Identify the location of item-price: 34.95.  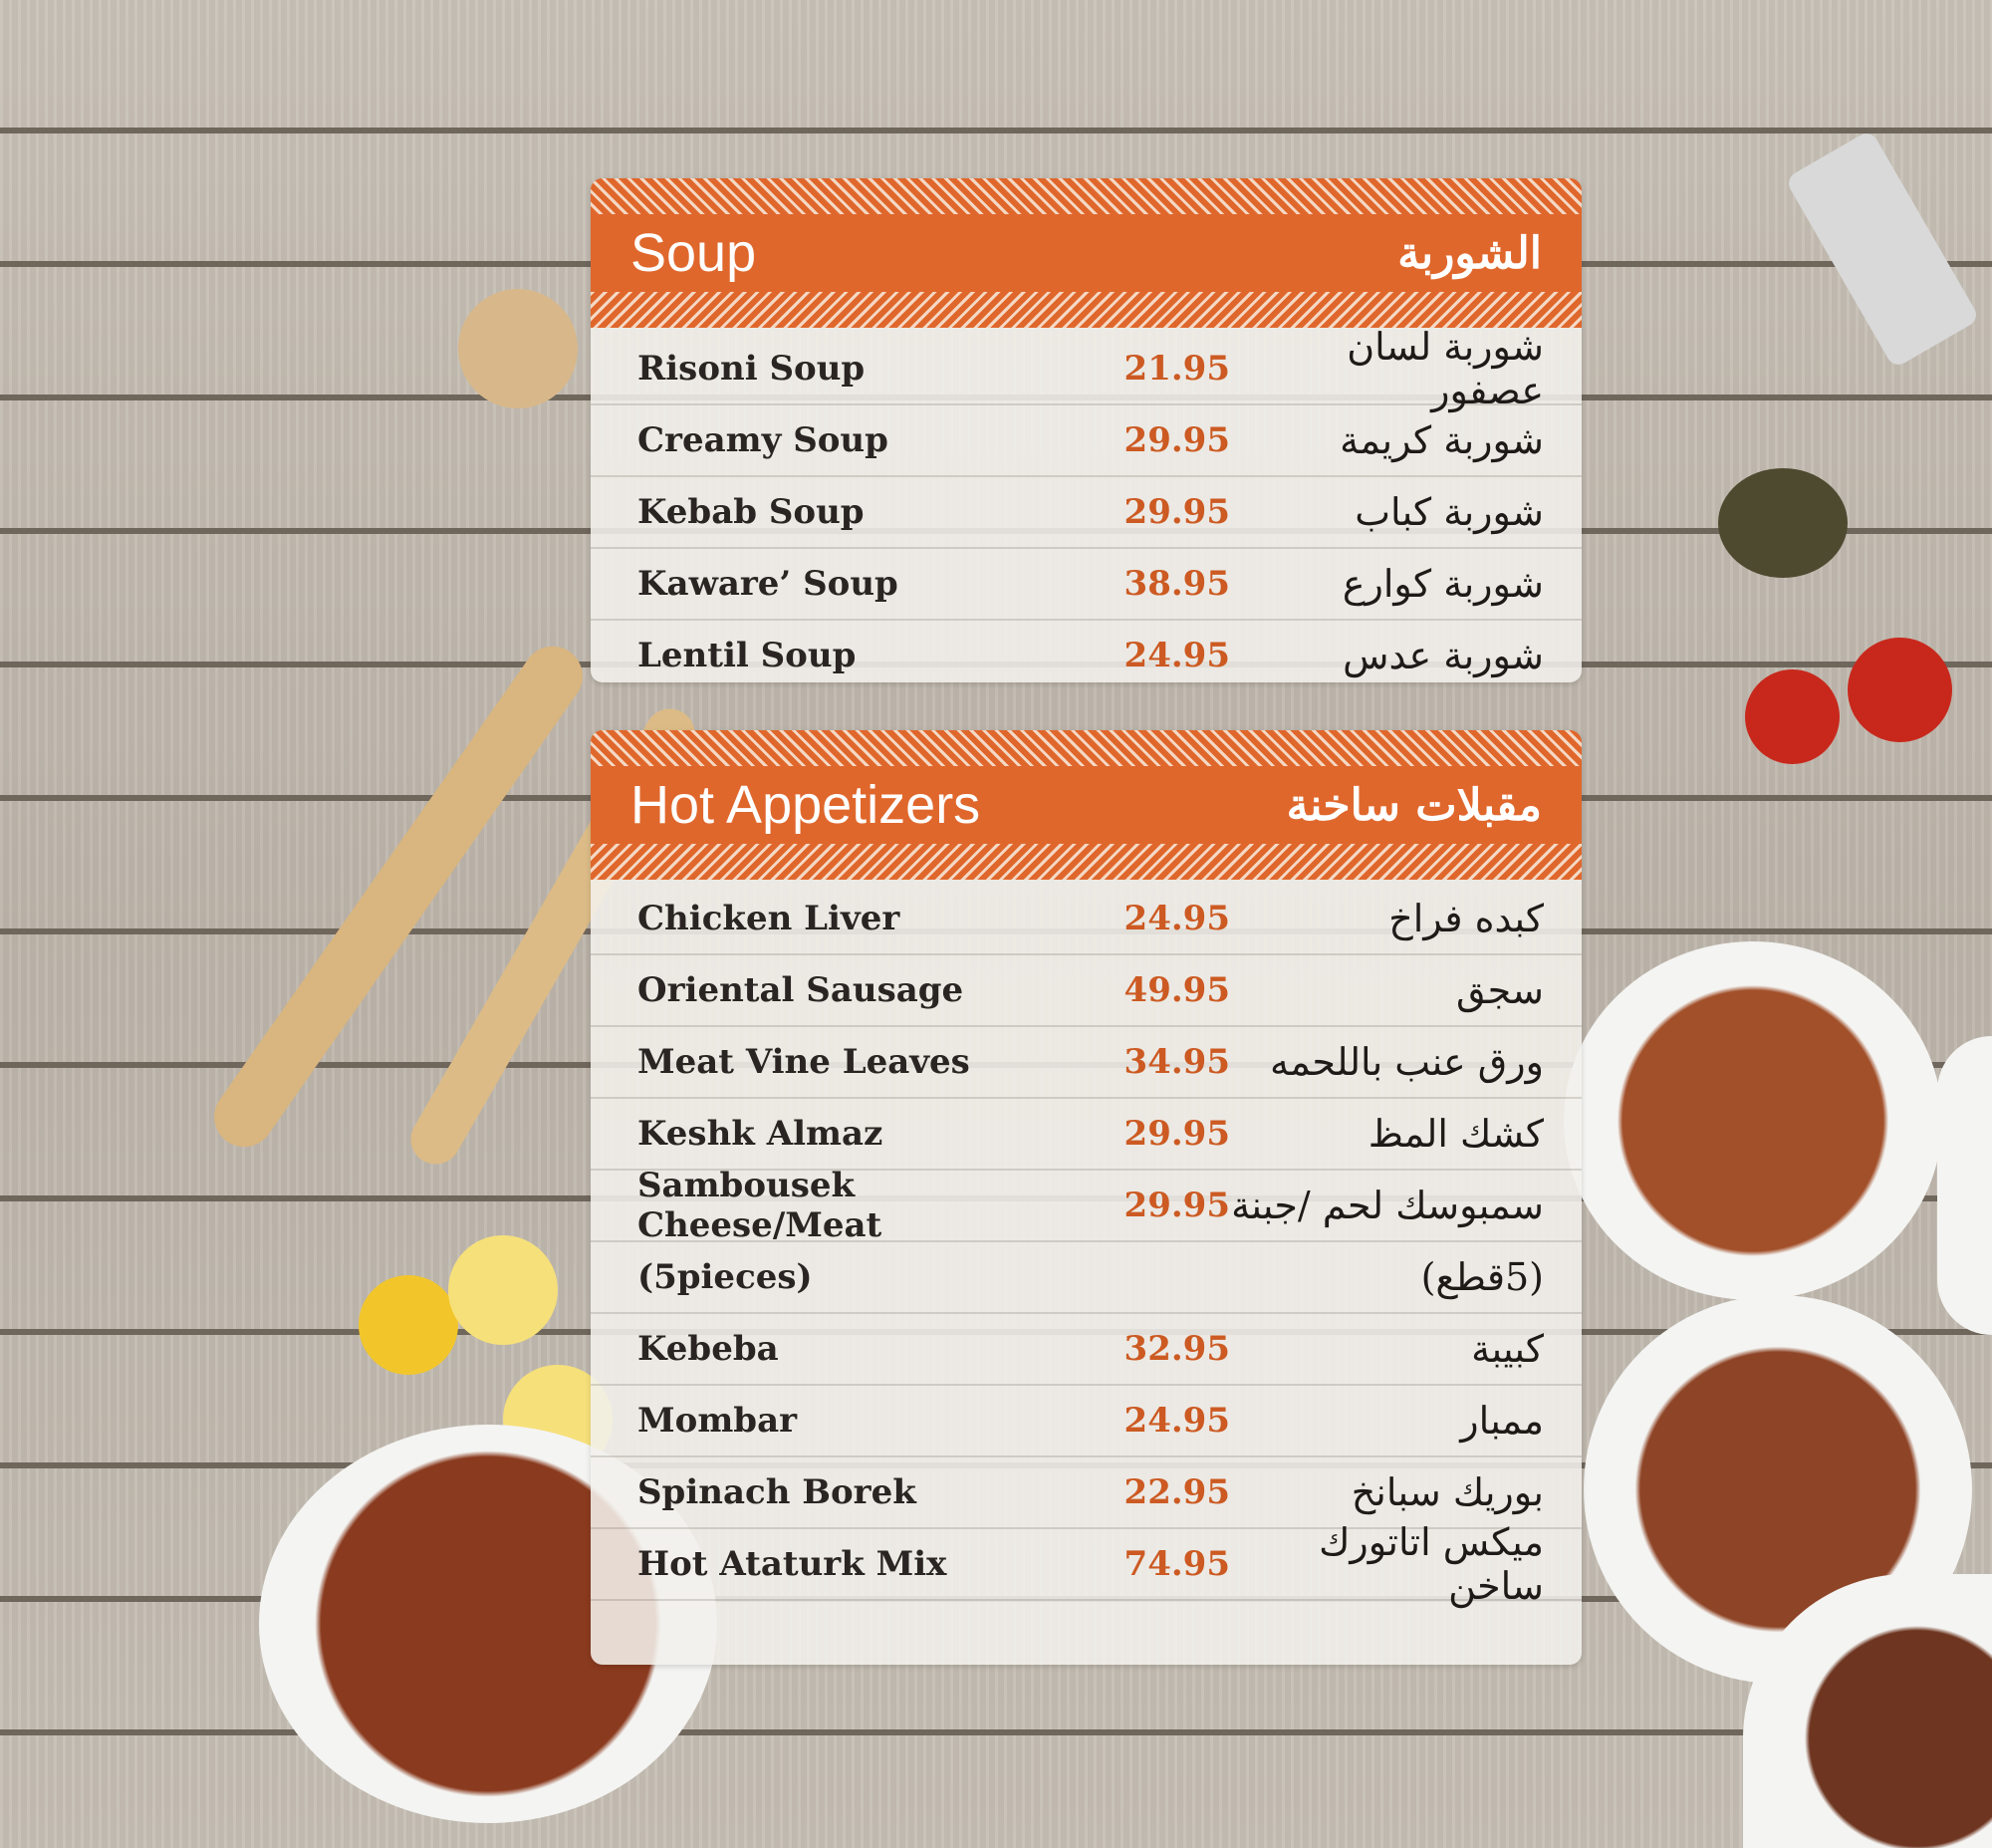
(1176, 1062).